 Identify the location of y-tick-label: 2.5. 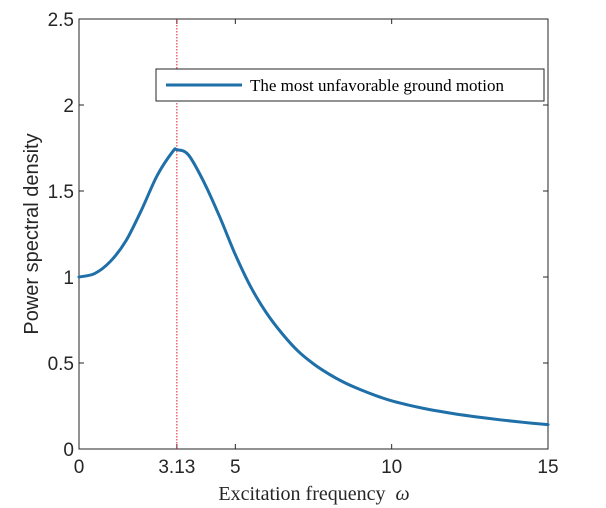
(61, 20).